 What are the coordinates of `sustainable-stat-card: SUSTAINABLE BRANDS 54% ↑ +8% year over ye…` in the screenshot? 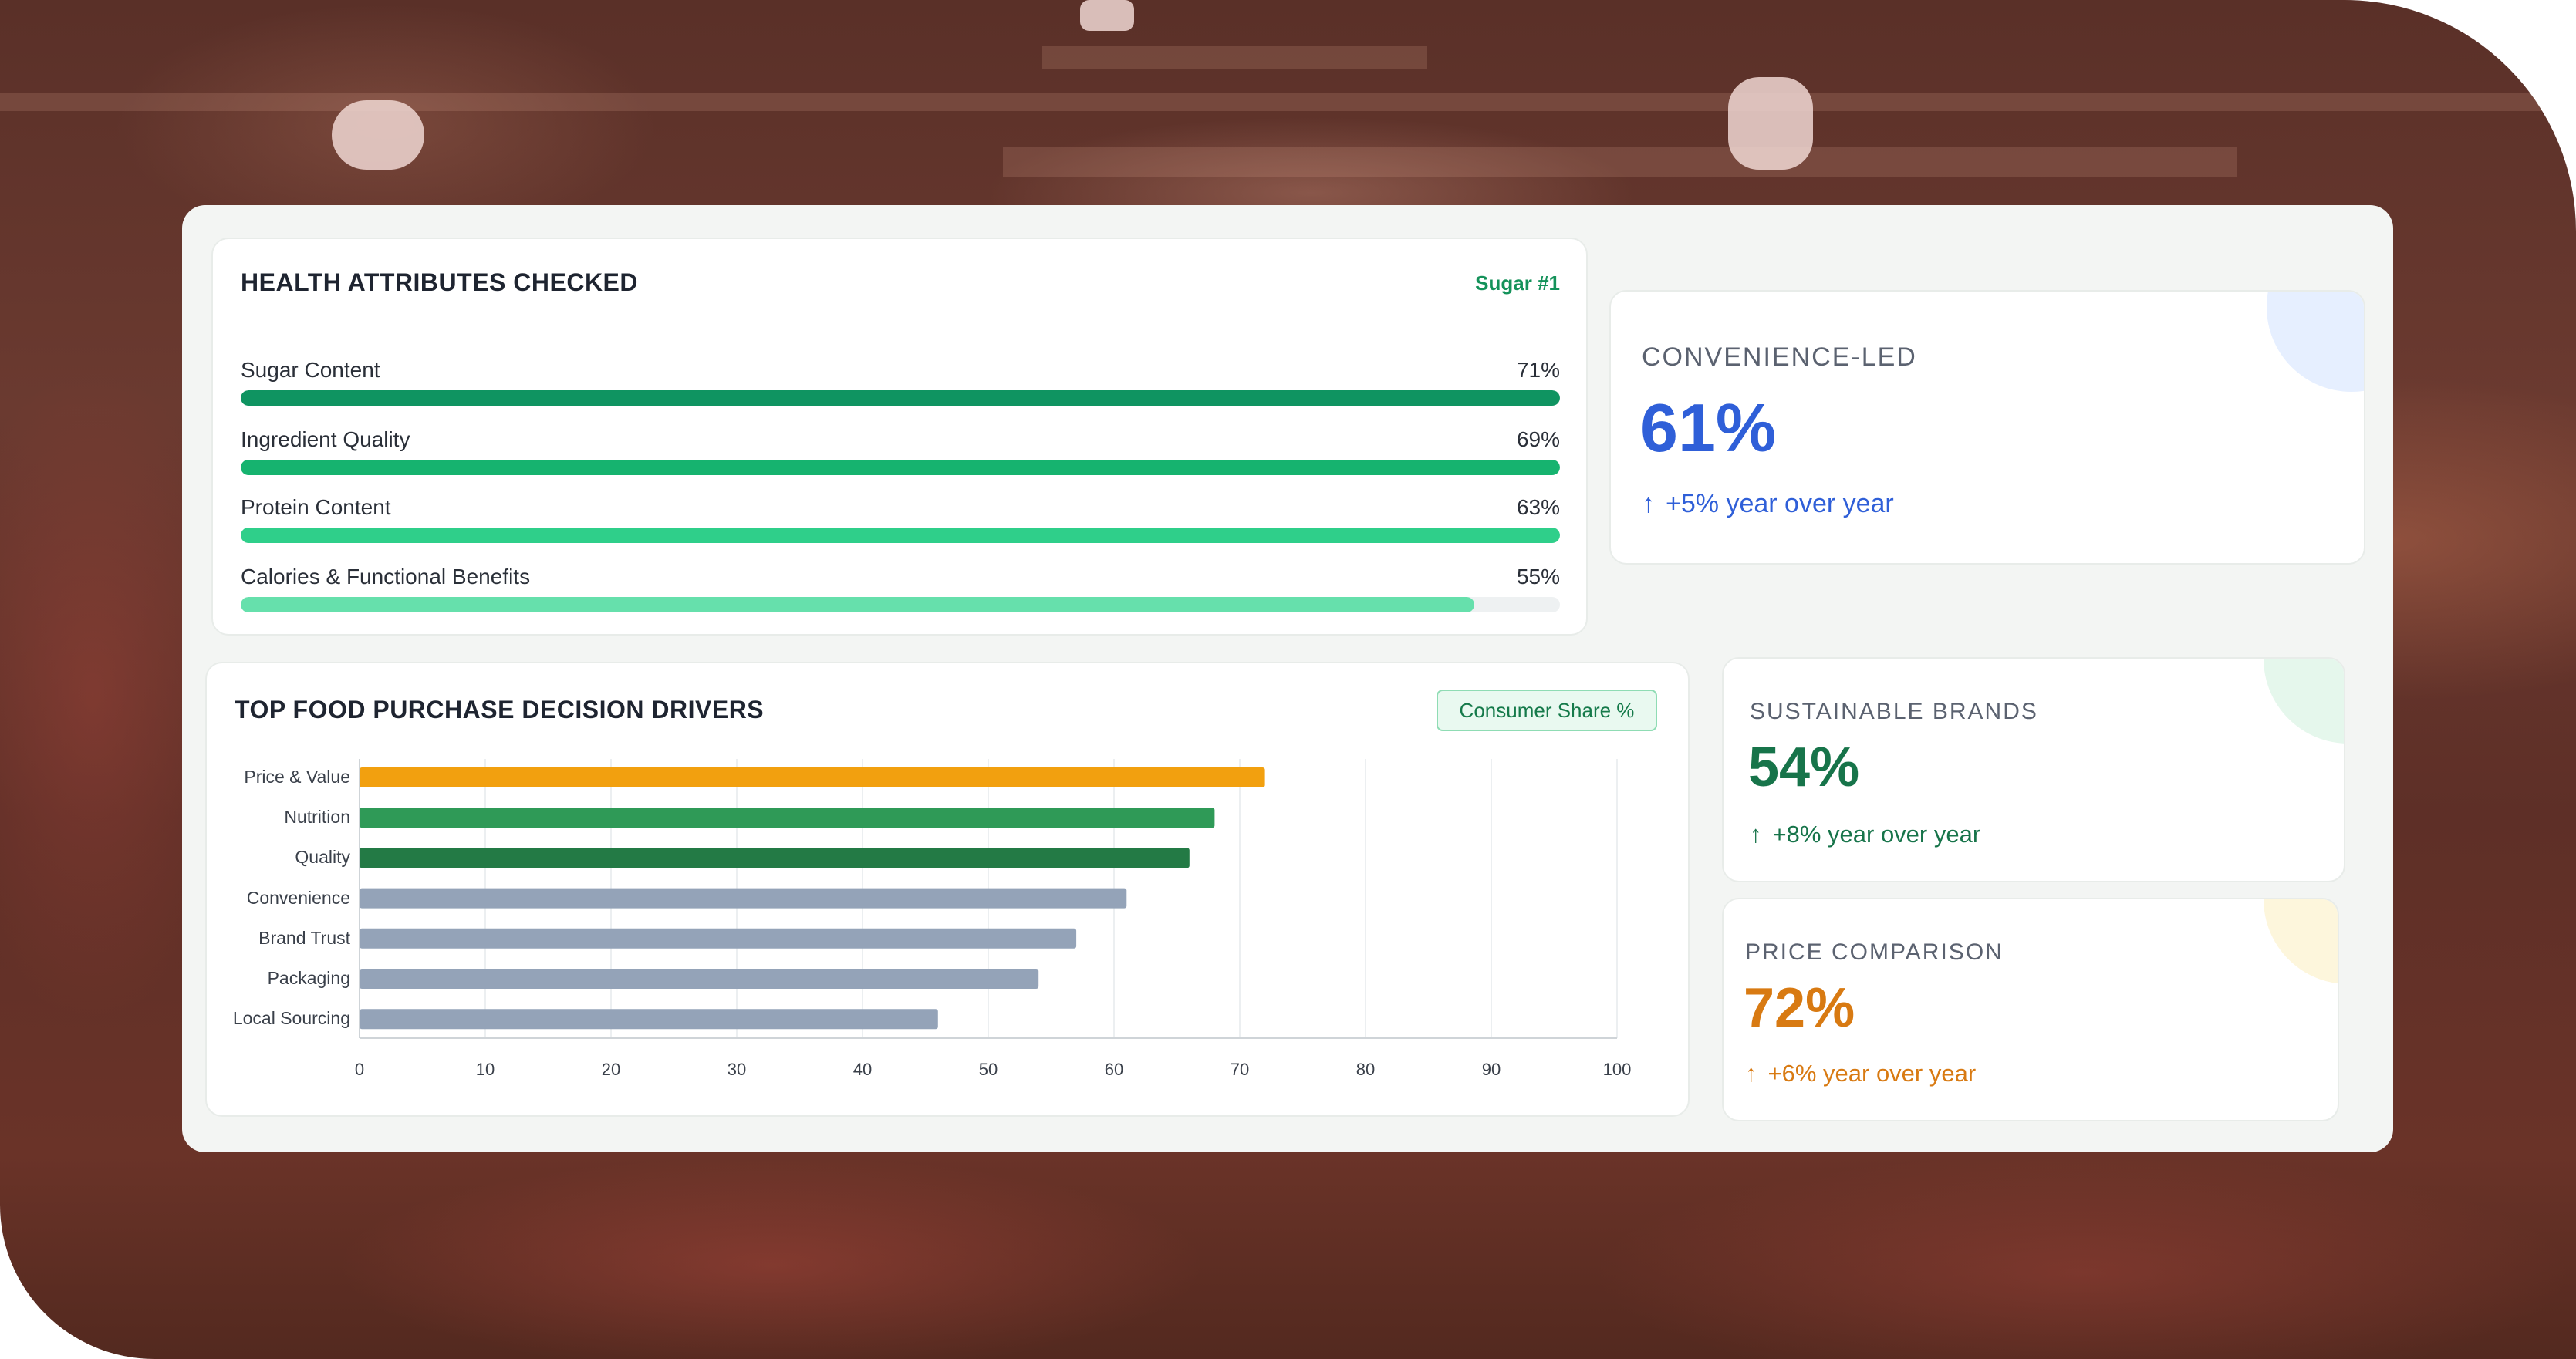 It's located at (2034, 769).